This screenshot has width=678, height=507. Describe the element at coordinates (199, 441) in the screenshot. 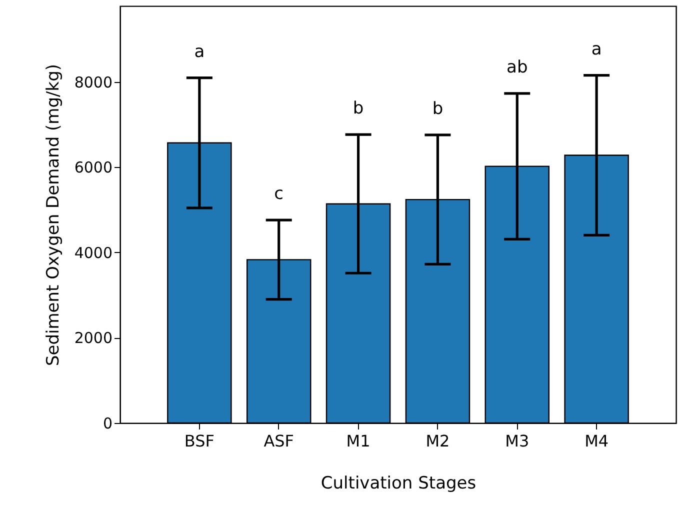

I see `x-tick-label: BSF` at that location.